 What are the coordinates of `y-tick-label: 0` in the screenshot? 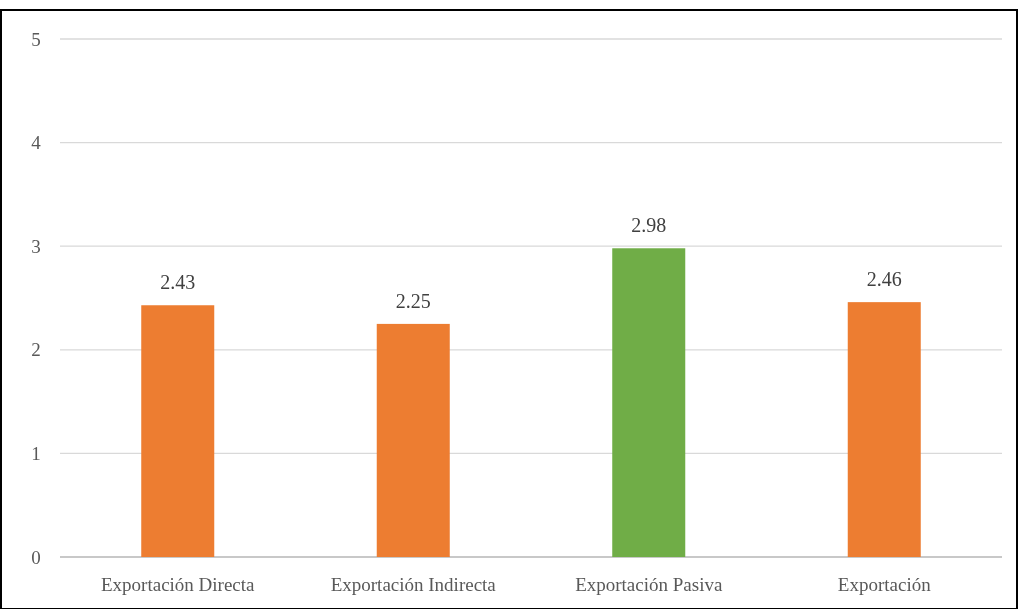 It's located at (36, 557).